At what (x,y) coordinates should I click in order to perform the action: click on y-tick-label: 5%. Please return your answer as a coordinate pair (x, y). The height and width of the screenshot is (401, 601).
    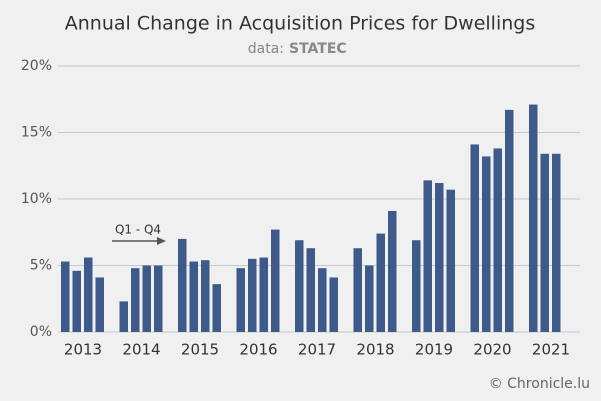
    Looking at the image, I should click on (41, 266).